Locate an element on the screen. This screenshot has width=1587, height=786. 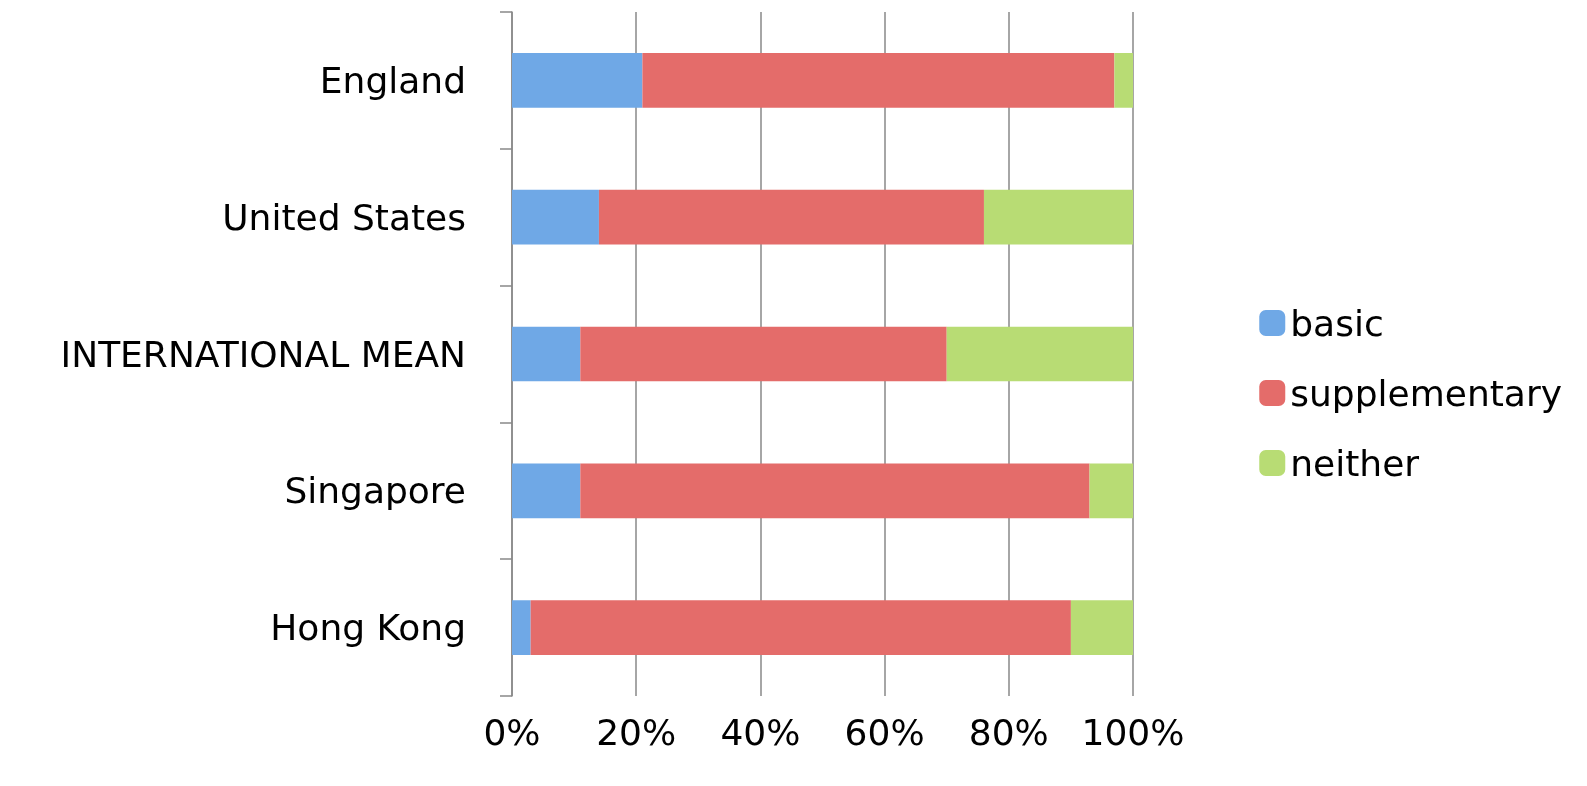
y-tick-label: United States is located at coordinates (344, 217).